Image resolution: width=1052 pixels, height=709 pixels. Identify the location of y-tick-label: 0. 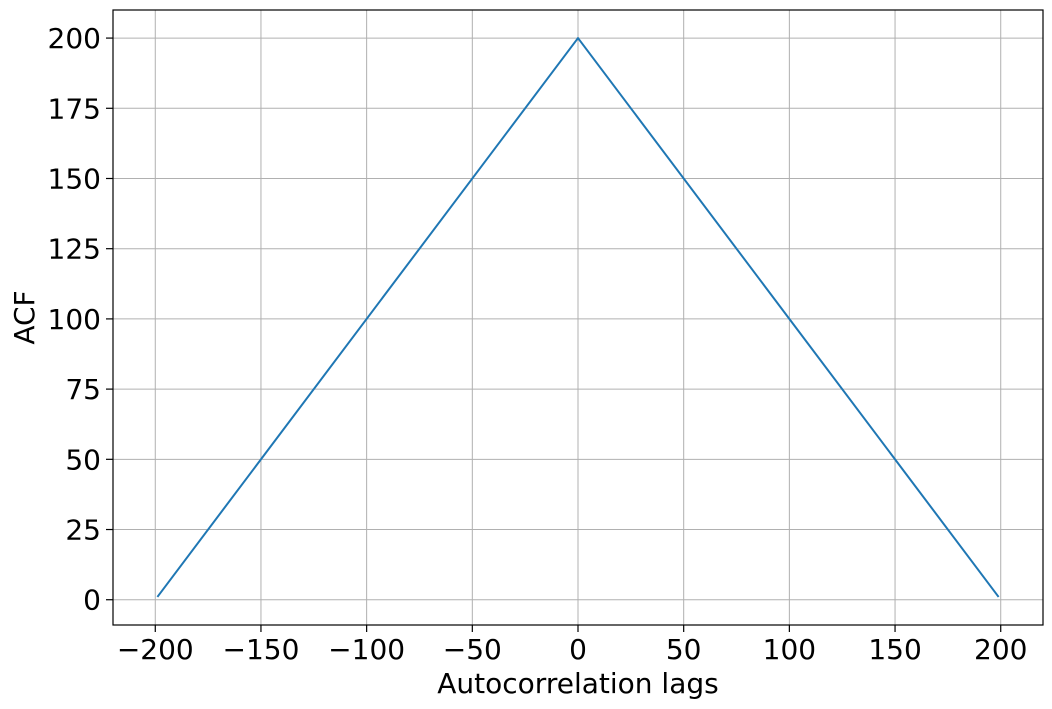
(92, 600).